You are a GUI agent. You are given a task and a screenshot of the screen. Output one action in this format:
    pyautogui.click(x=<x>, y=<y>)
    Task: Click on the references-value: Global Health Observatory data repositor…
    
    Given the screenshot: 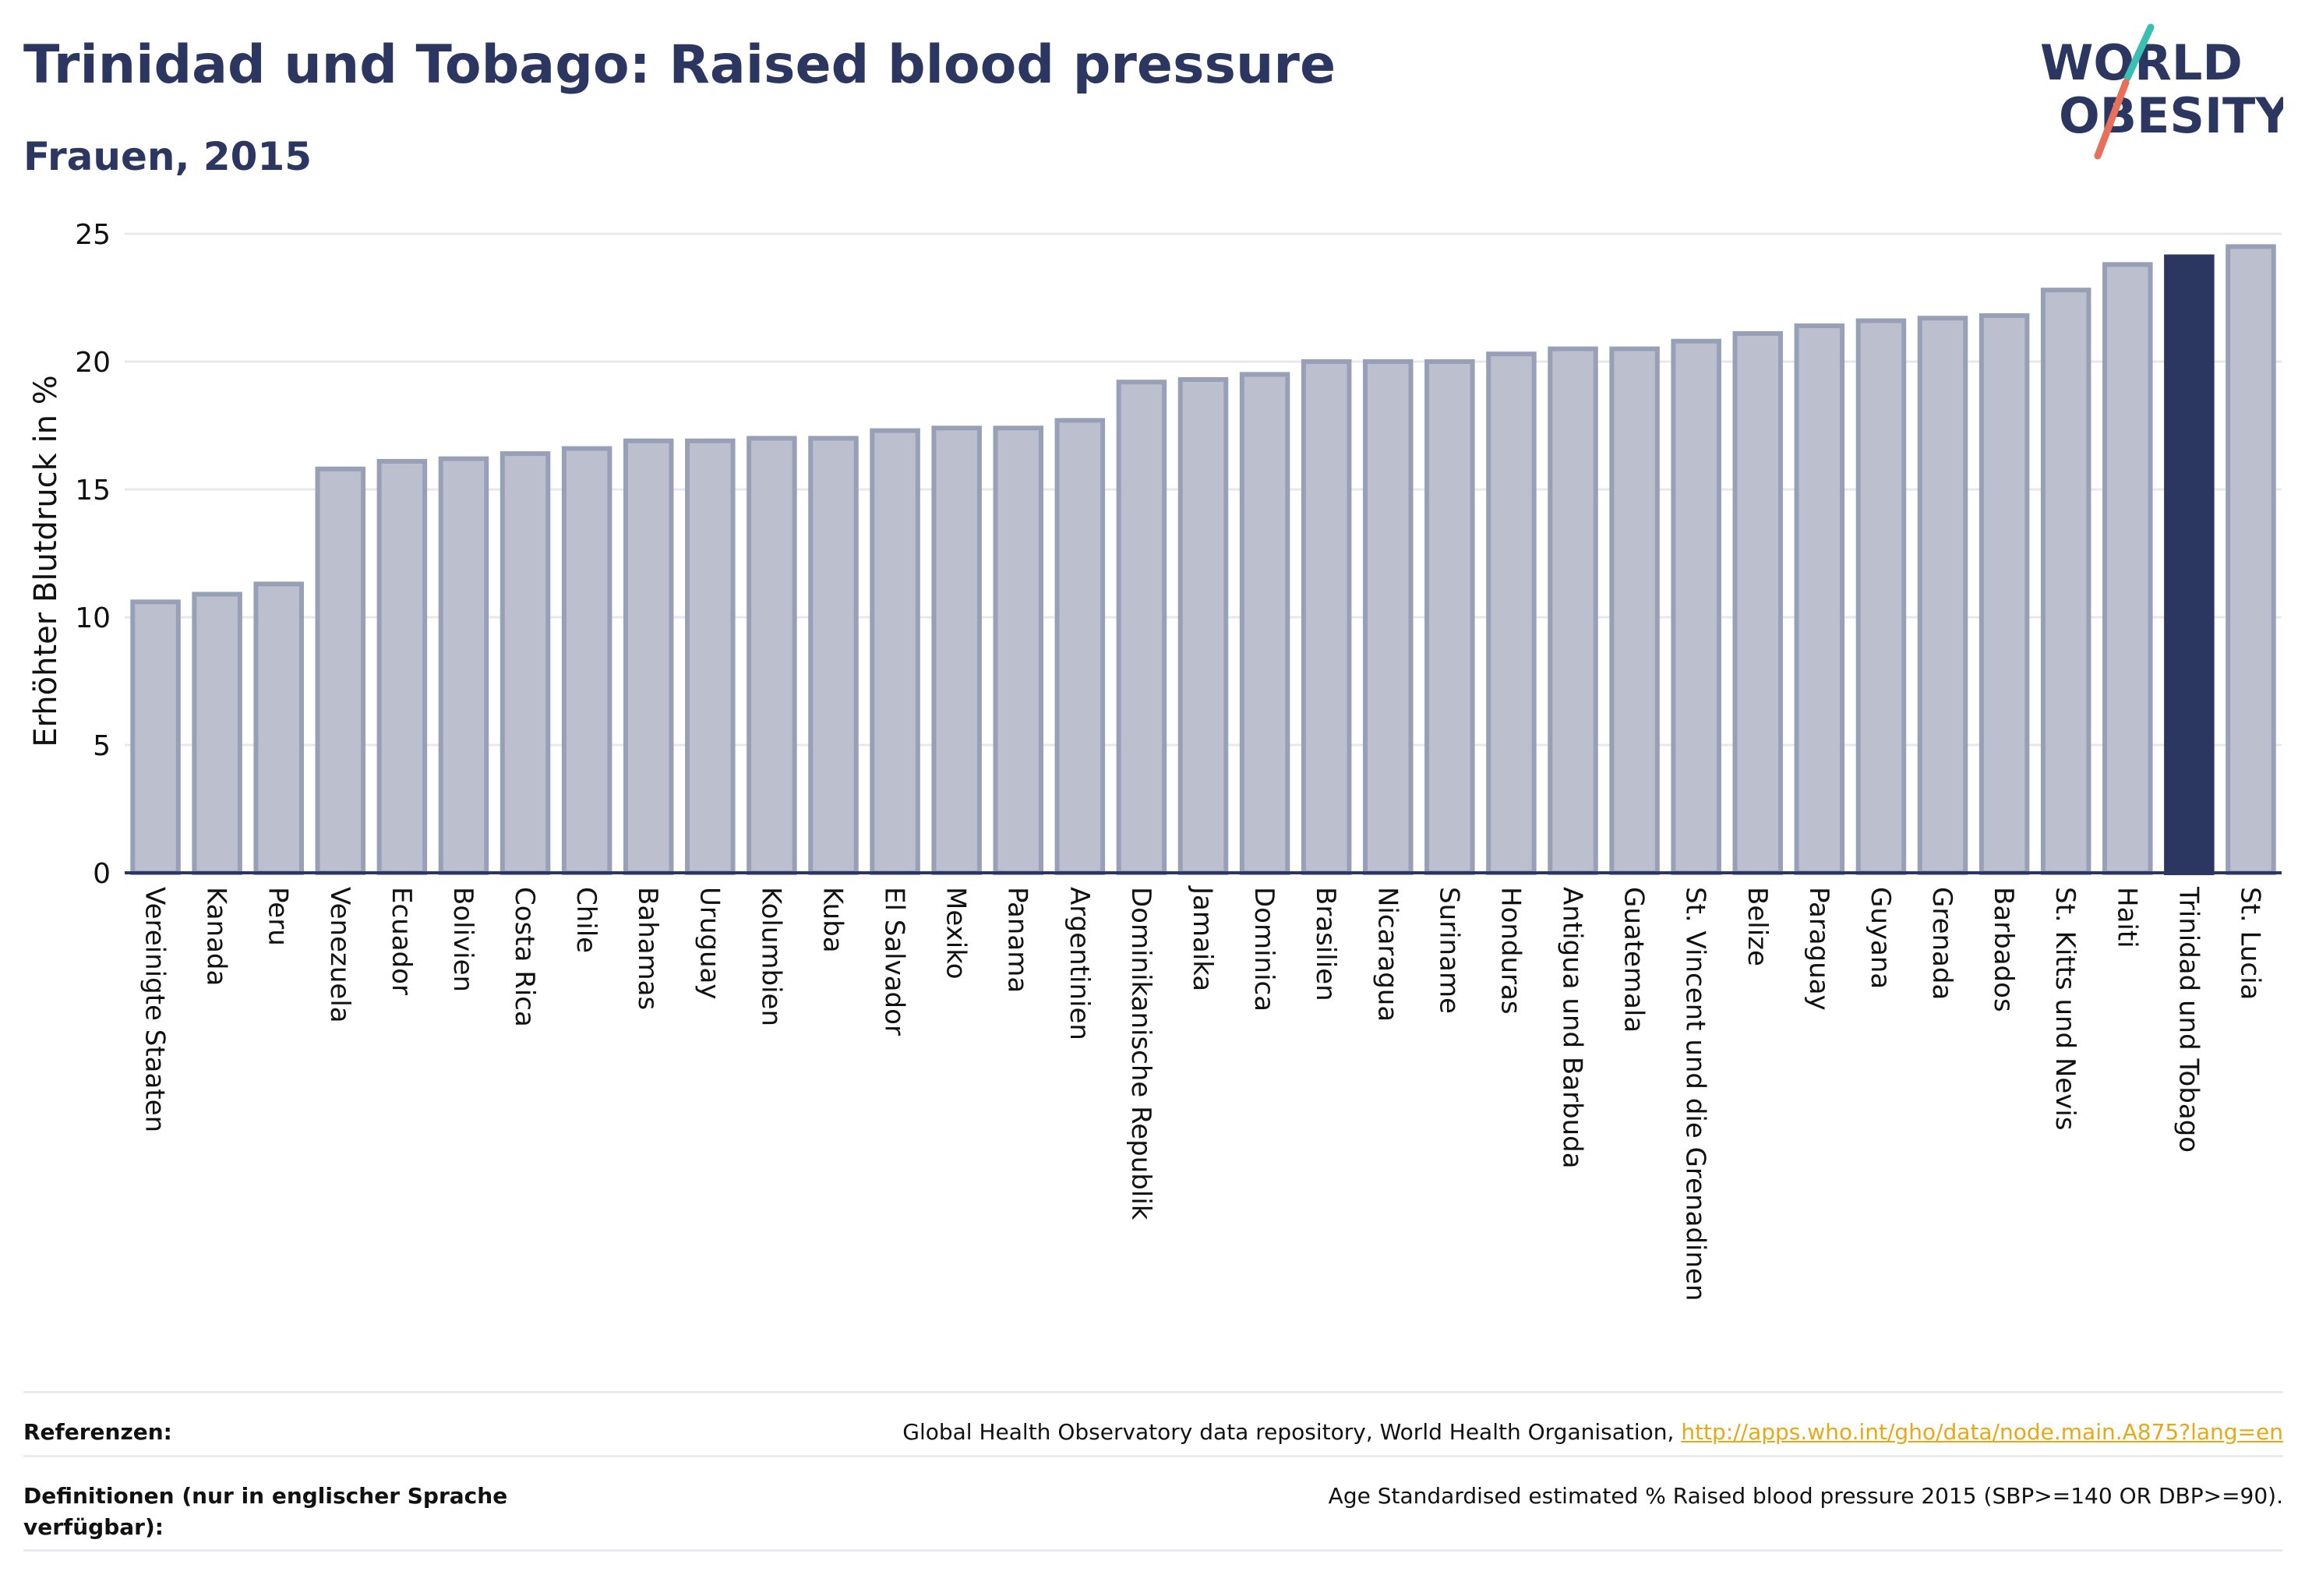 What is the action you would take?
    pyautogui.click(x=1592, y=1432)
    